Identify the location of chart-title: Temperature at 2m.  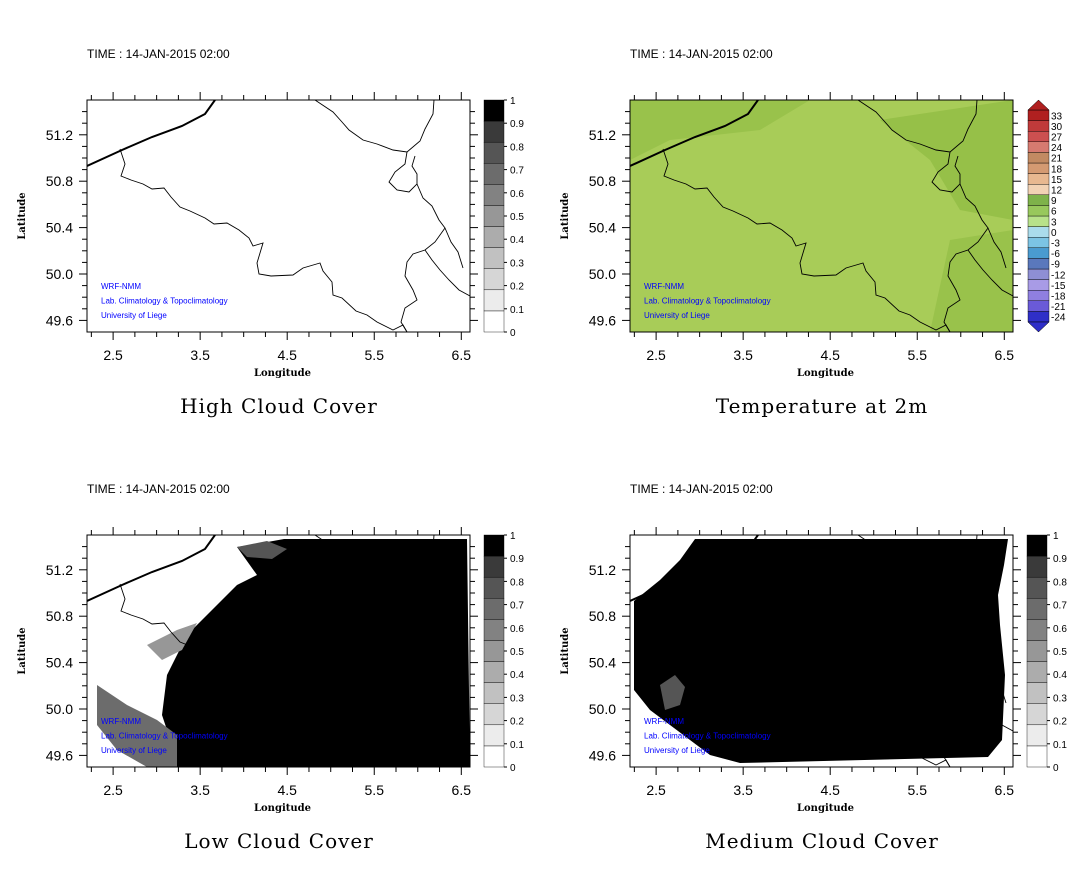
(822, 406).